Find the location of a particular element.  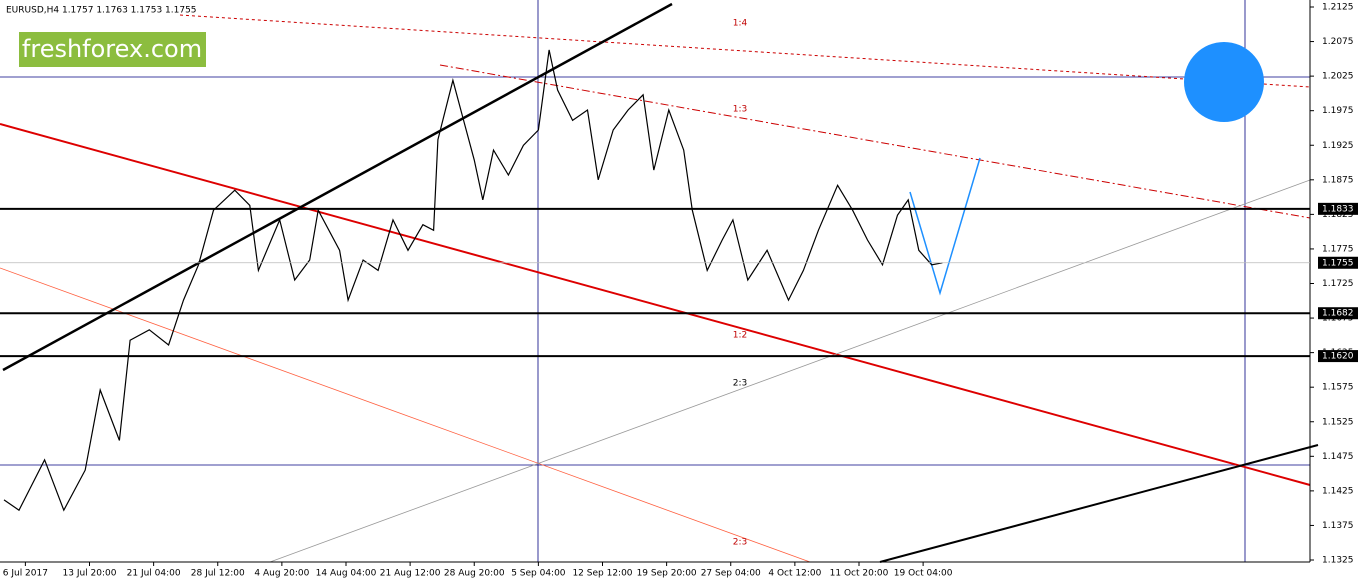

y-tick-label: 1.1975 is located at coordinates (1338, 111).